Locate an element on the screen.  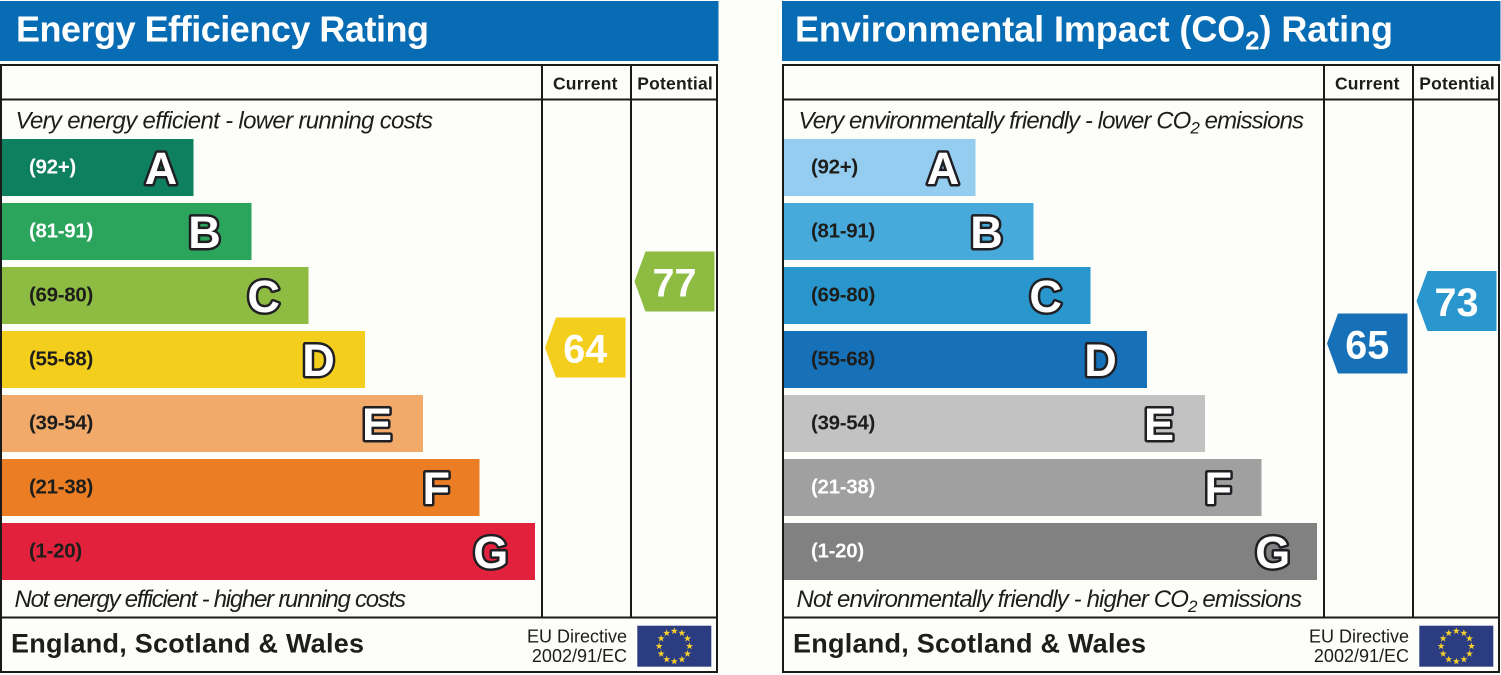
svg-text: 77 is located at coordinates (675, 284).